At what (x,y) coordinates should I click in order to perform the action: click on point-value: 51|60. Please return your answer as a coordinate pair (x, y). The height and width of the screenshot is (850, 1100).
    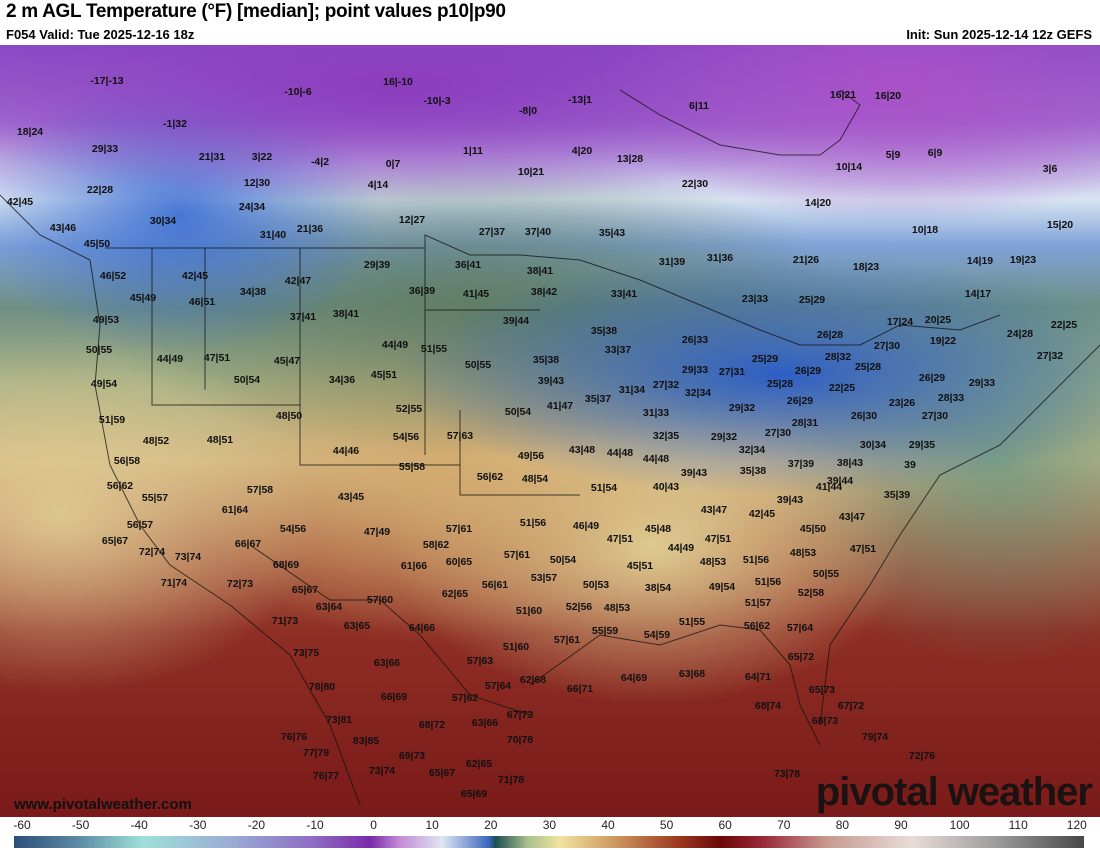
    Looking at the image, I should click on (516, 647).